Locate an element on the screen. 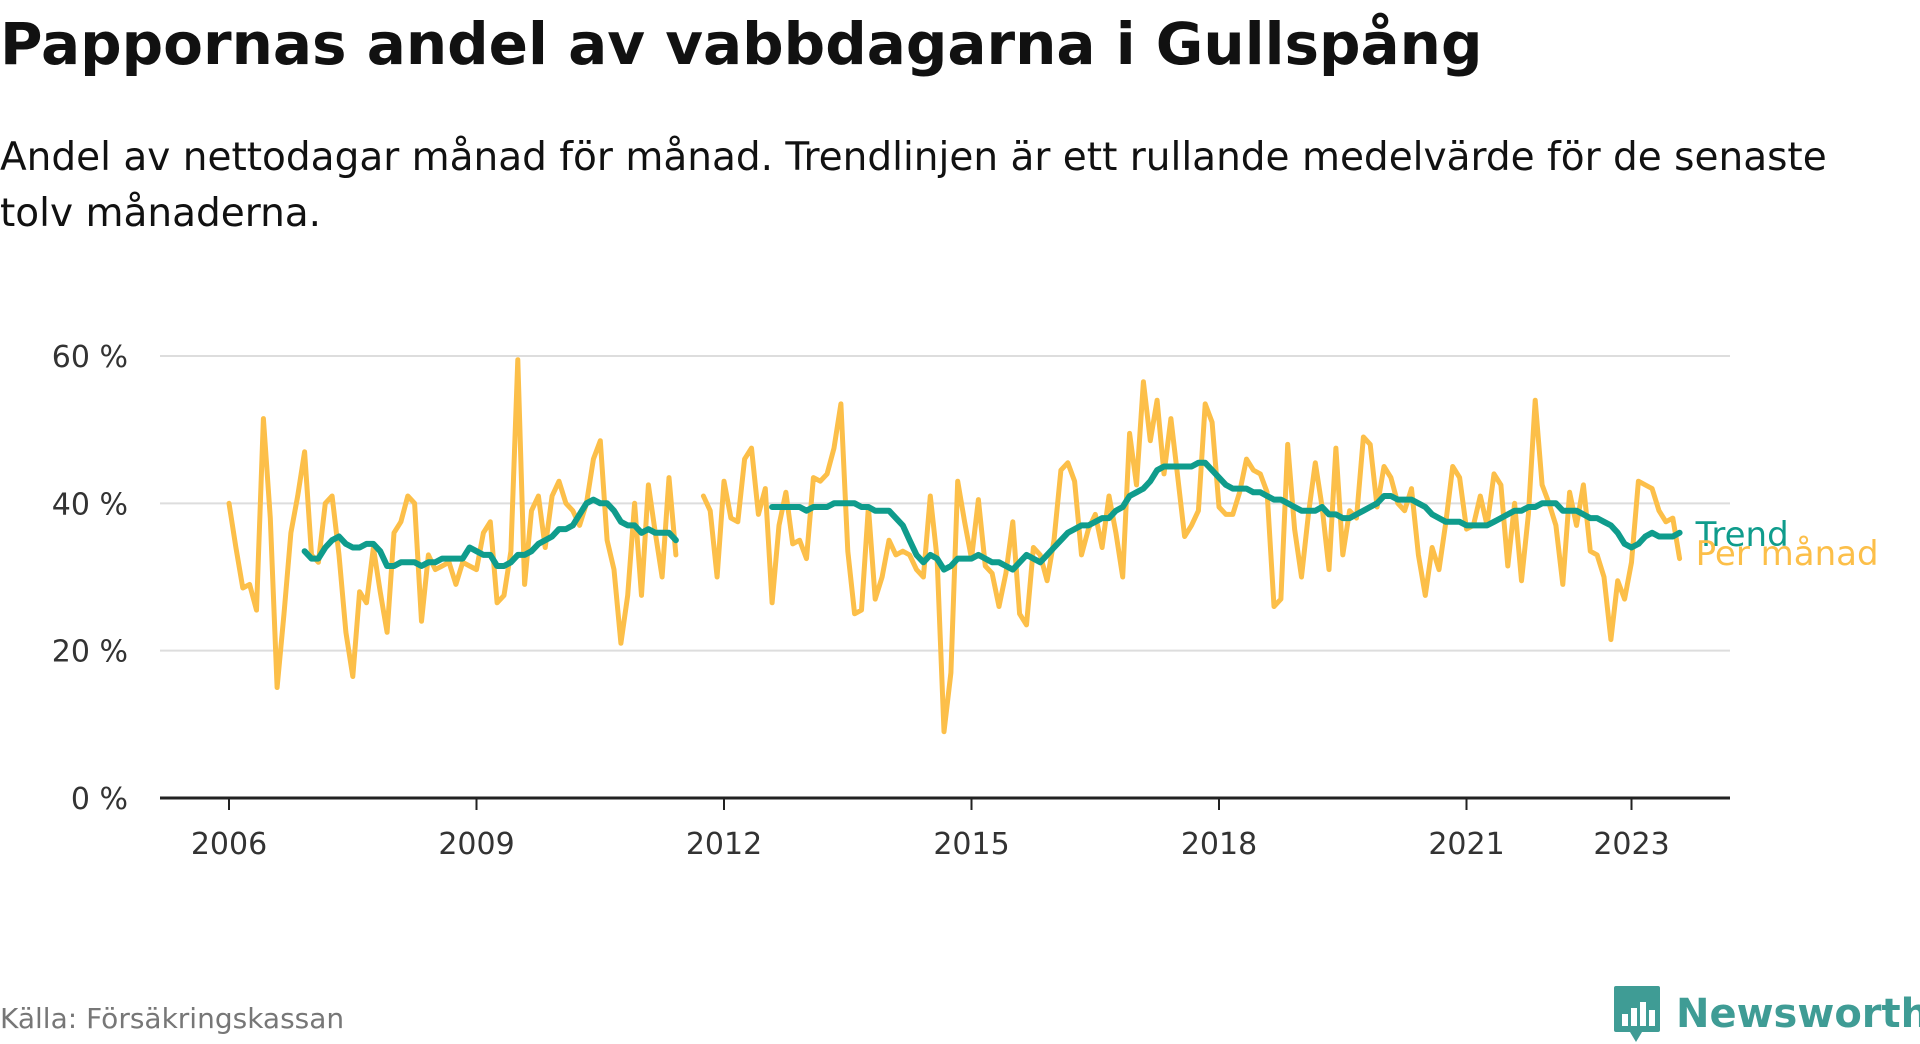  y-tick-label: 20 % is located at coordinates (90, 652).